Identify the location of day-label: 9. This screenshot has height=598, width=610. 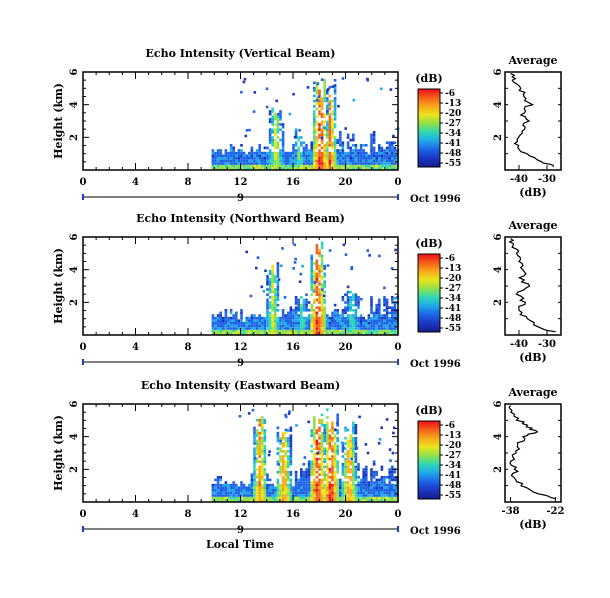
(240, 363).